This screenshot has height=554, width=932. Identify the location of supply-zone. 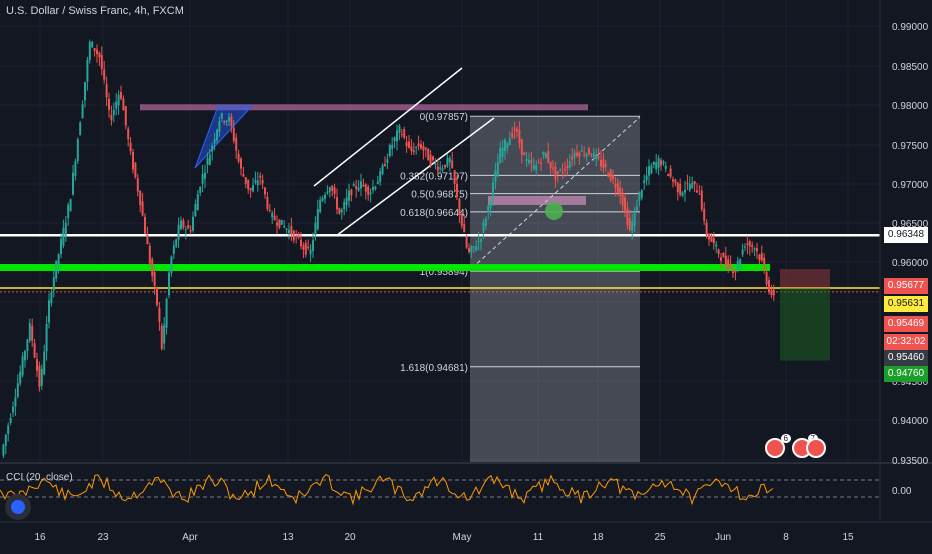
(537, 200).